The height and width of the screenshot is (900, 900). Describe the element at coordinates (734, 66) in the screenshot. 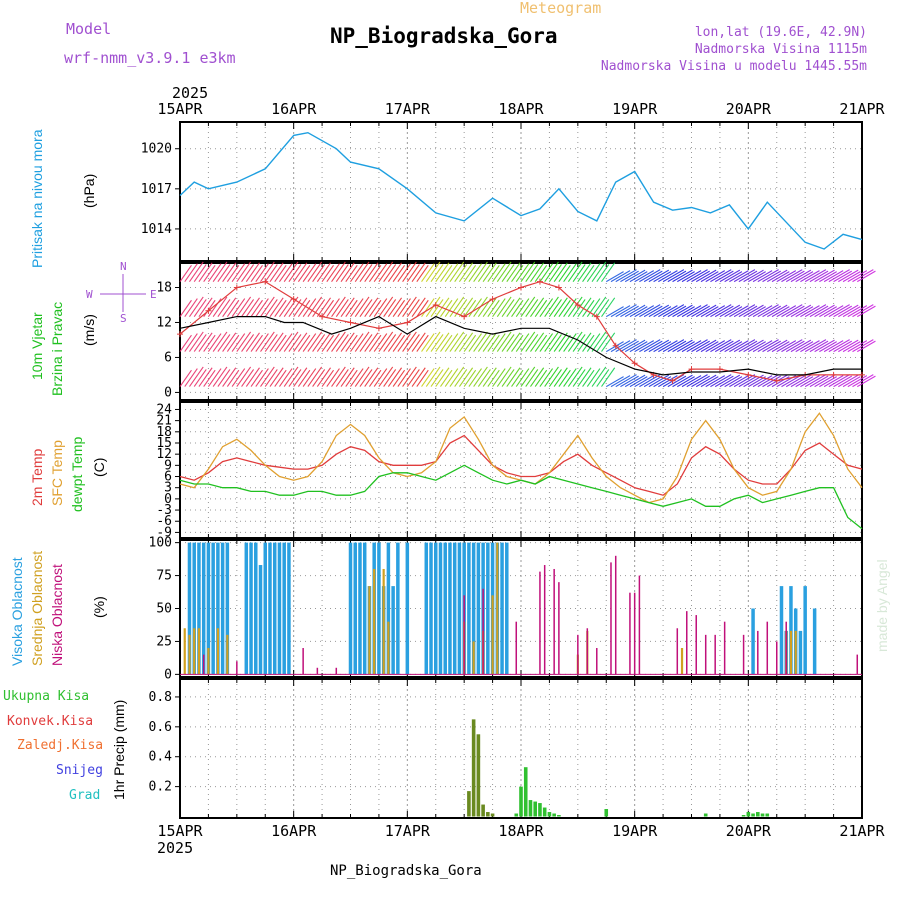

I see `model-altitude-label: Nadmorska Visina u modelu 1445.55m` at that location.